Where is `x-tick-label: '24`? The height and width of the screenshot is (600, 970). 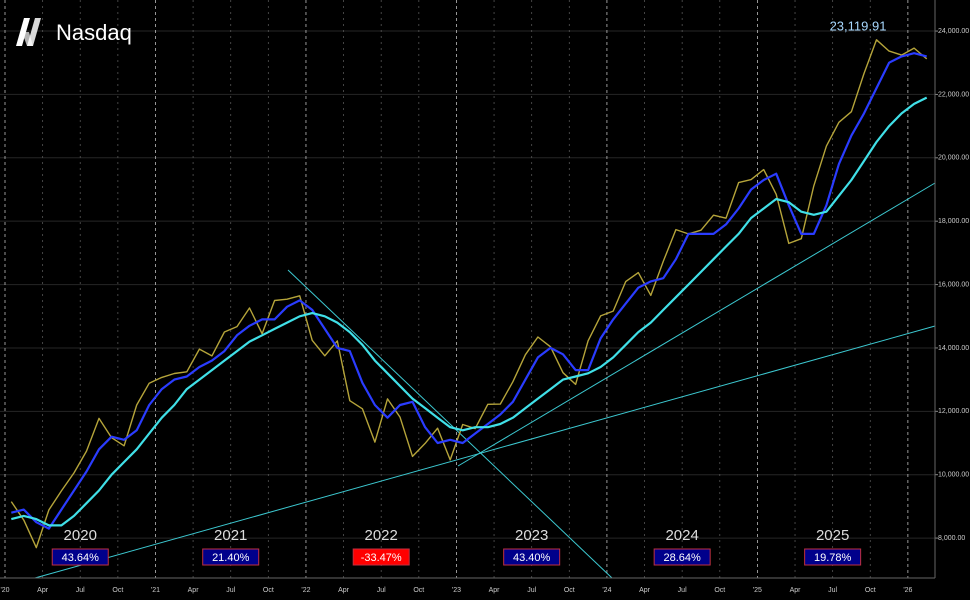 x-tick-label: '24 is located at coordinates (606, 590).